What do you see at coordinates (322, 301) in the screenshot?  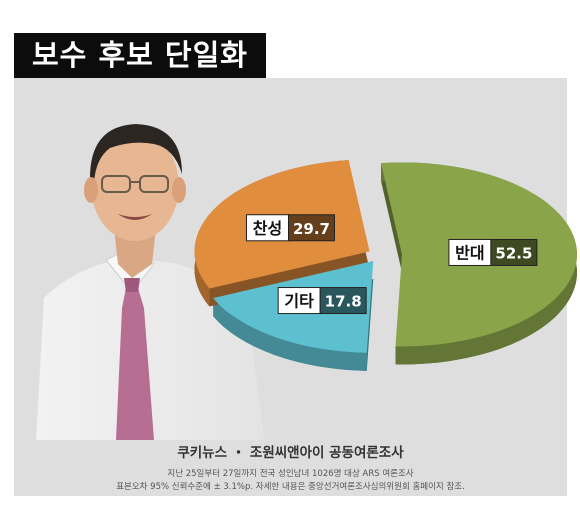 I see `pie-label-기타: 기타 17.8` at bounding box center [322, 301].